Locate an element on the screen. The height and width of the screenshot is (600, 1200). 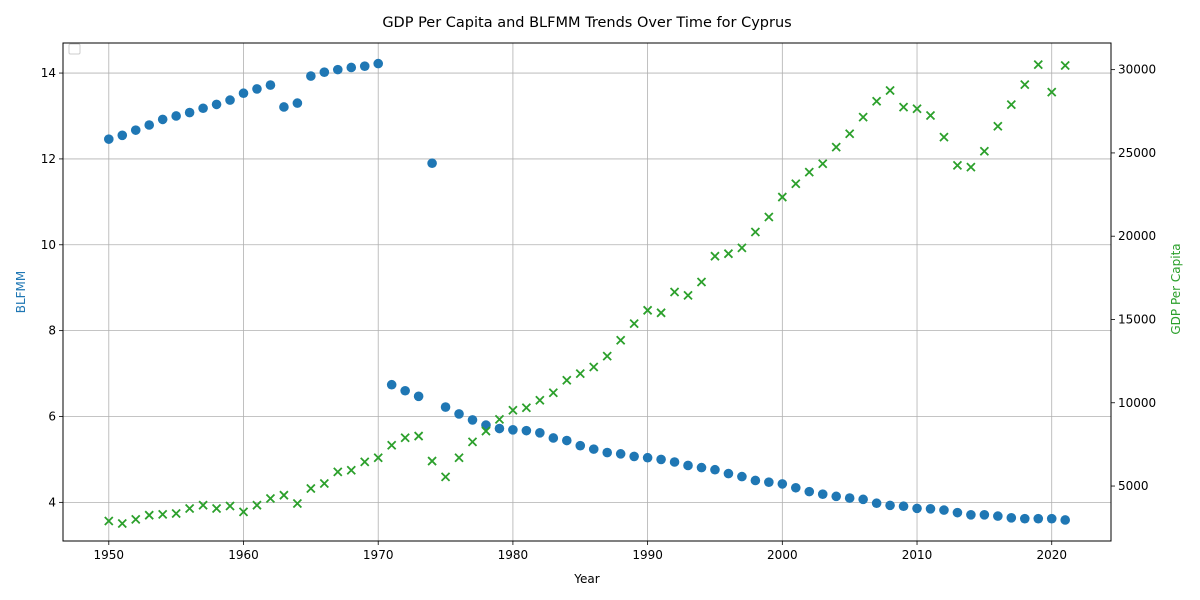
x-axis-label: Year is located at coordinates (586, 579).